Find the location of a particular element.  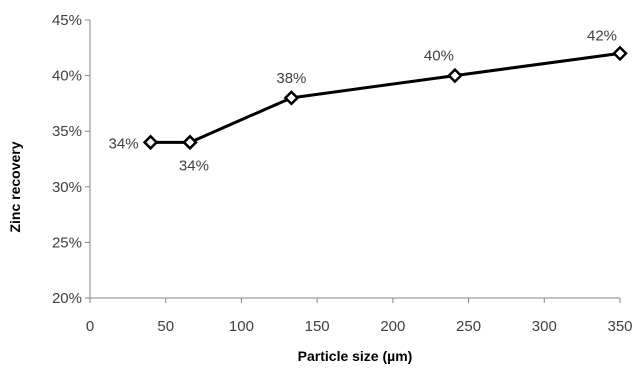

x-axis-title: Particle size (µm) is located at coordinates (355, 356).